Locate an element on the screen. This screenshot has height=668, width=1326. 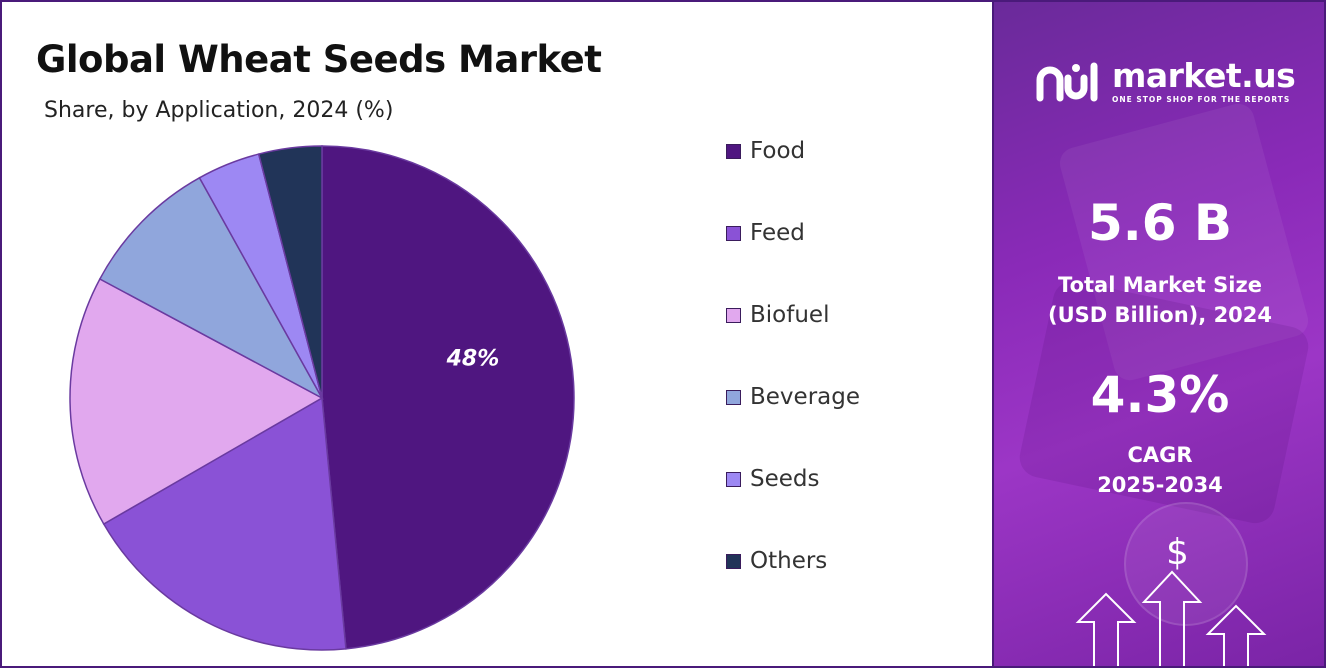
chart-title: Global Wheat Seeds Market is located at coordinates (319, 59).